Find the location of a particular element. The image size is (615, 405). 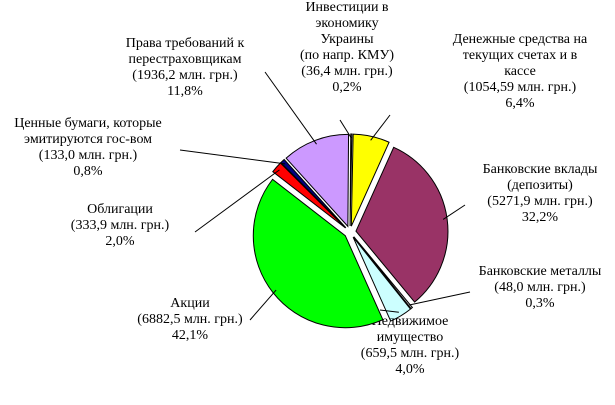

slice-amount: (36,4 млн. грн.) is located at coordinates (347, 71).